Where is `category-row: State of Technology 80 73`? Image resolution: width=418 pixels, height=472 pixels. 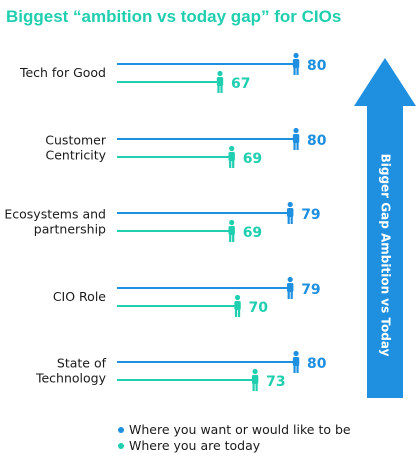 category-row: State of Technology 80 73 is located at coordinates (181, 370).